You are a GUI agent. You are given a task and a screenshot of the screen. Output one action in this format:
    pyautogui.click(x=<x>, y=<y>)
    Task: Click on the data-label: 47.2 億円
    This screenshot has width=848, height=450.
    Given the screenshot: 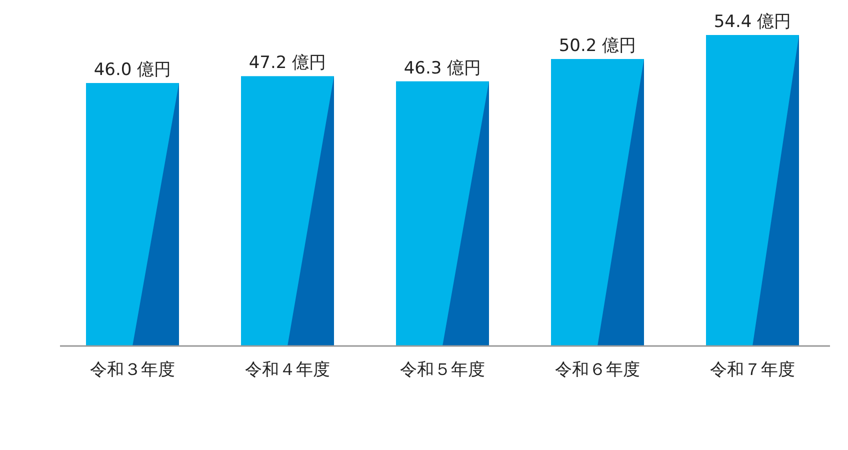 What is the action you would take?
    pyautogui.click(x=287, y=63)
    